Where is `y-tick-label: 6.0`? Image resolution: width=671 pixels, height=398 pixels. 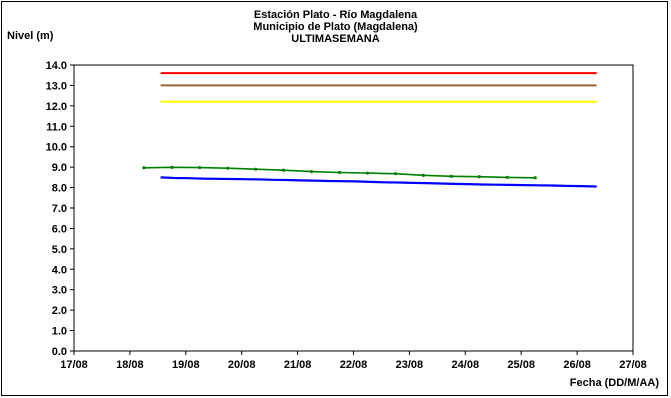 y-tick-label: 6.0 is located at coordinates (59, 229).